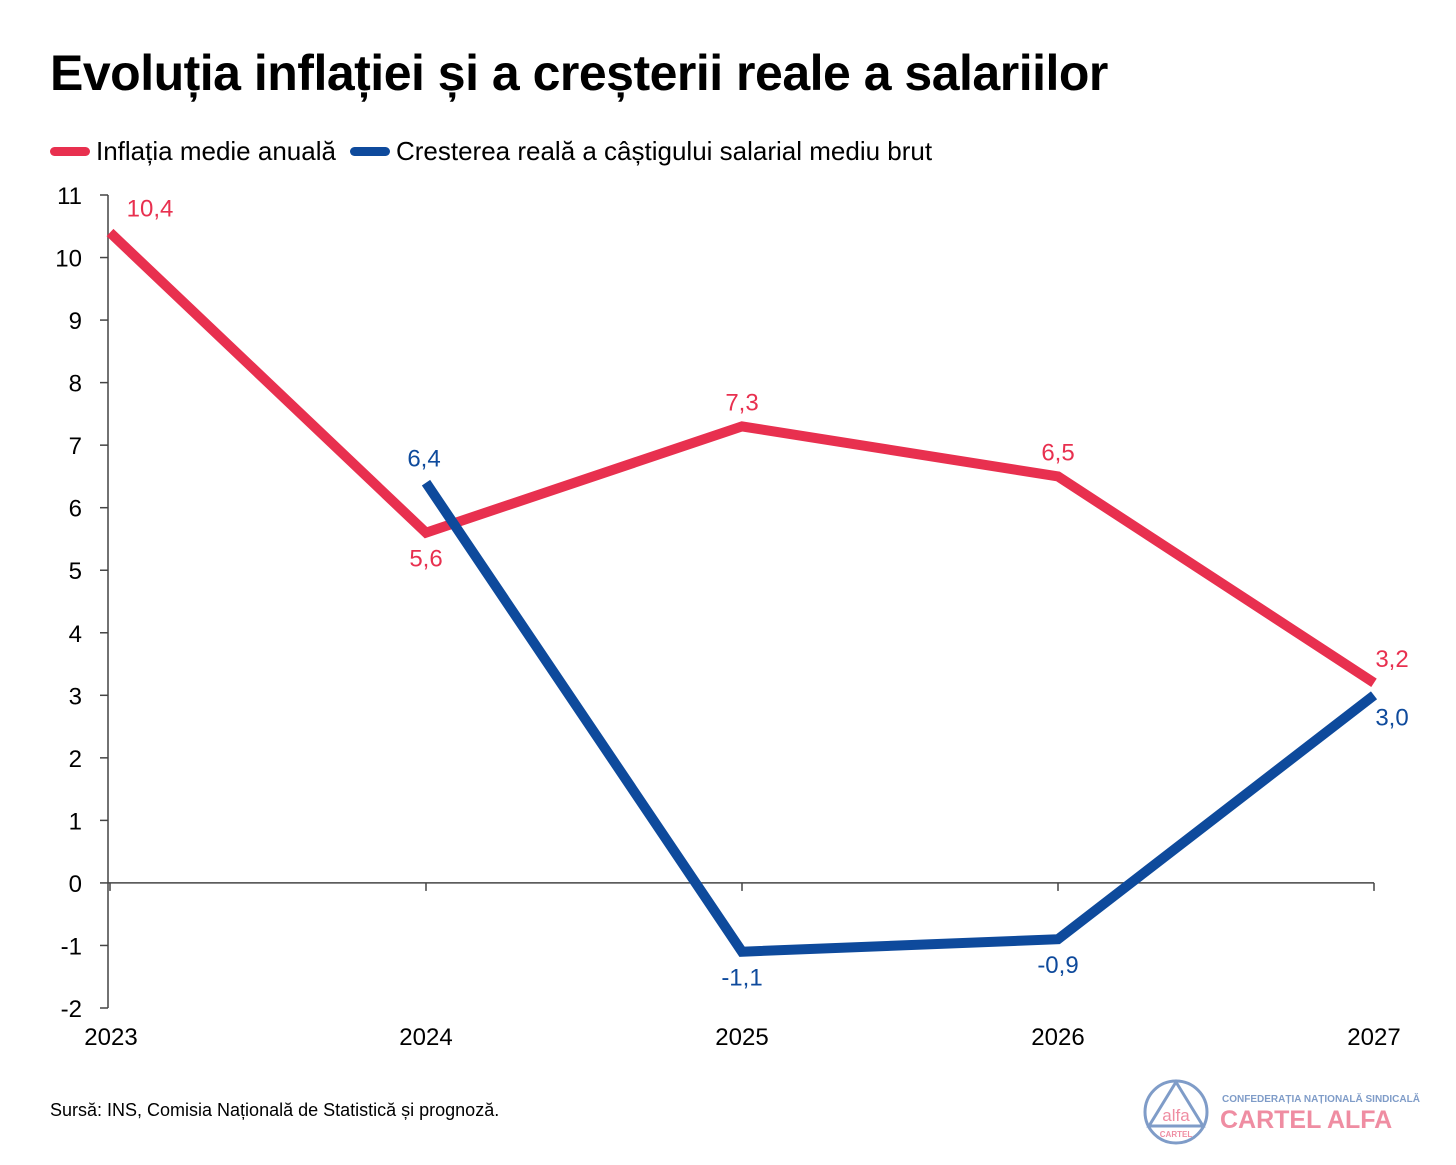  Describe the element at coordinates (70, 151) in the screenshot. I see `legend-swatch-inflation` at that location.